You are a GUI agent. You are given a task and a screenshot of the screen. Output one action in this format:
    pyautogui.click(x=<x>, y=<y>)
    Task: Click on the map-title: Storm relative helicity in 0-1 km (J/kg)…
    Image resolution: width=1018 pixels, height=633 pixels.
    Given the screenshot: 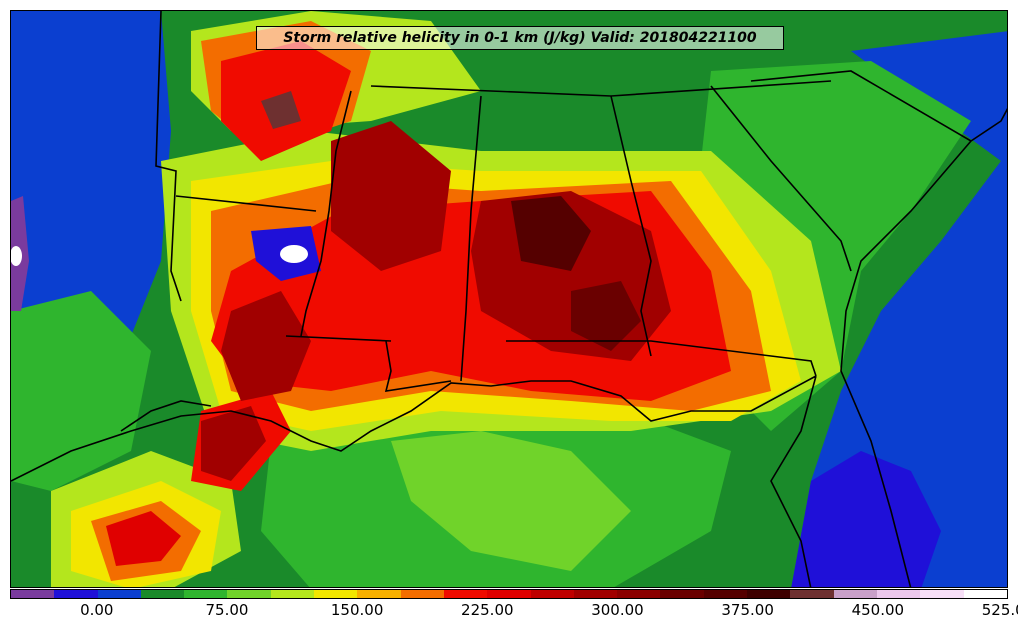 What is the action you would take?
    pyautogui.click(x=520, y=38)
    